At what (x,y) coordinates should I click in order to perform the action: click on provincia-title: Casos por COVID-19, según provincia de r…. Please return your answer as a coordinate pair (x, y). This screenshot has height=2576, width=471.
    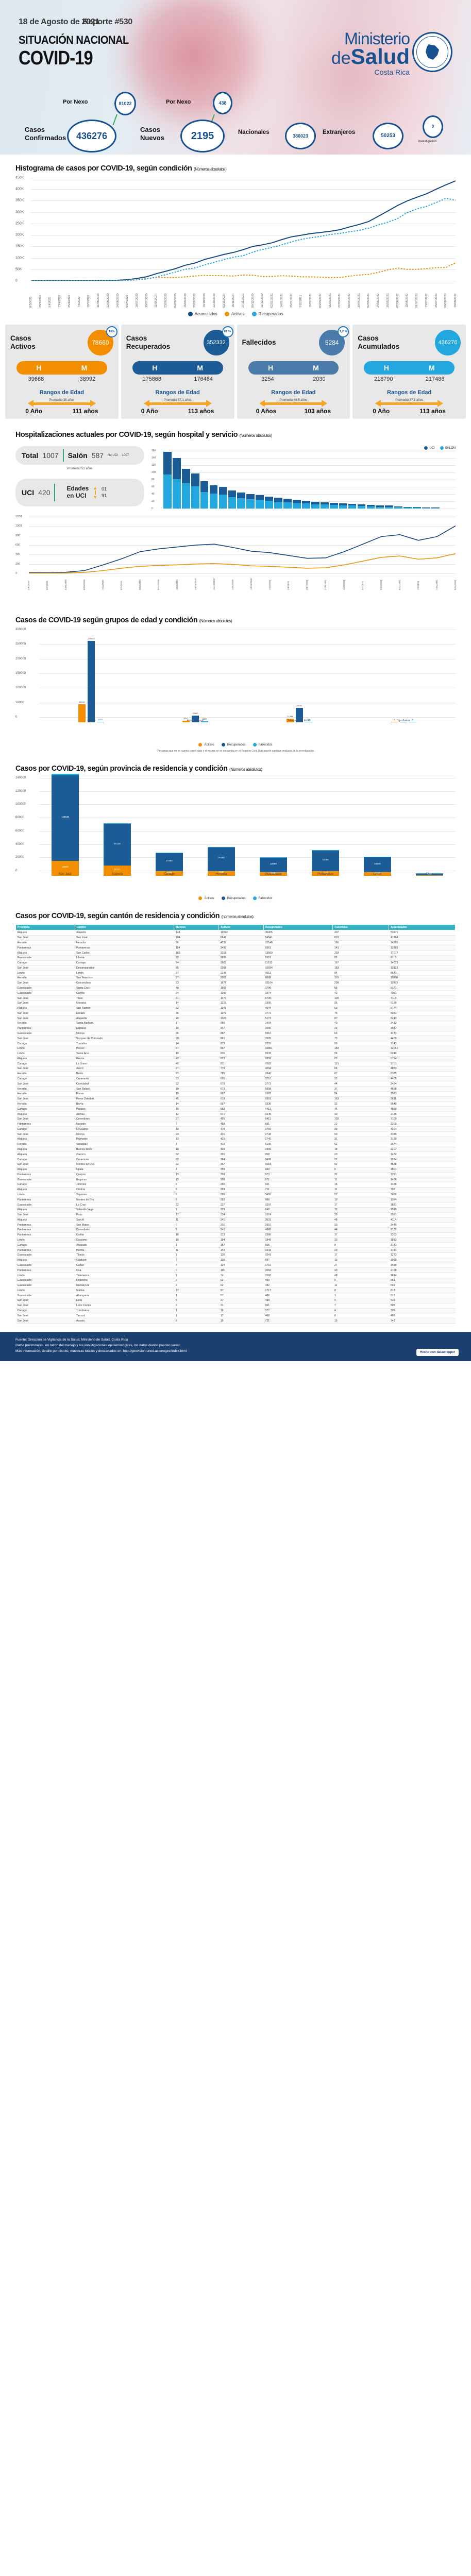
    Looking at the image, I should click on (224, 768).